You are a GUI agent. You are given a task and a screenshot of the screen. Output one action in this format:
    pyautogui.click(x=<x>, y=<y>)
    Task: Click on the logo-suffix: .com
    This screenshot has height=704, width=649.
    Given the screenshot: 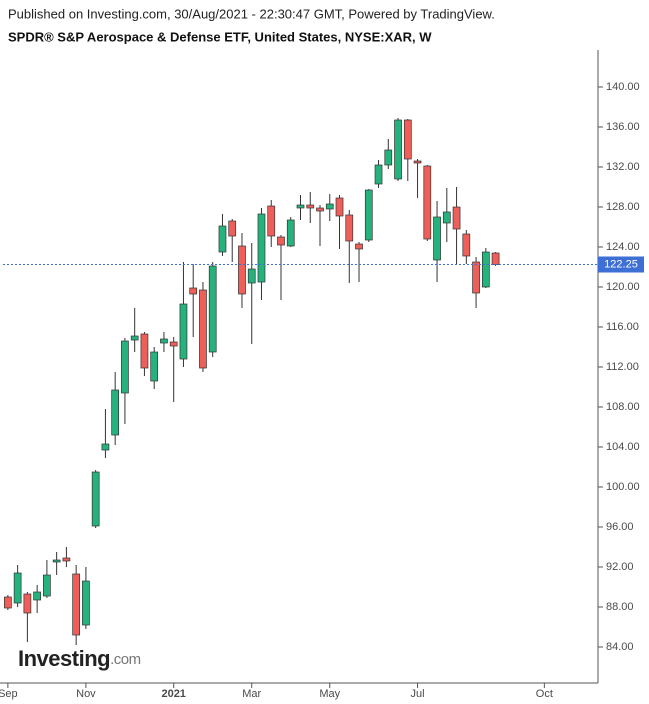 What is the action you would take?
    pyautogui.click(x=125, y=659)
    